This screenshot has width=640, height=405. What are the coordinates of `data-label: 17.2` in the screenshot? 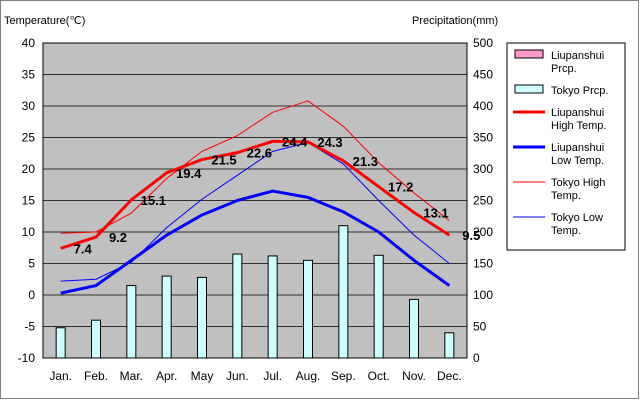 It's located at (400, 187).